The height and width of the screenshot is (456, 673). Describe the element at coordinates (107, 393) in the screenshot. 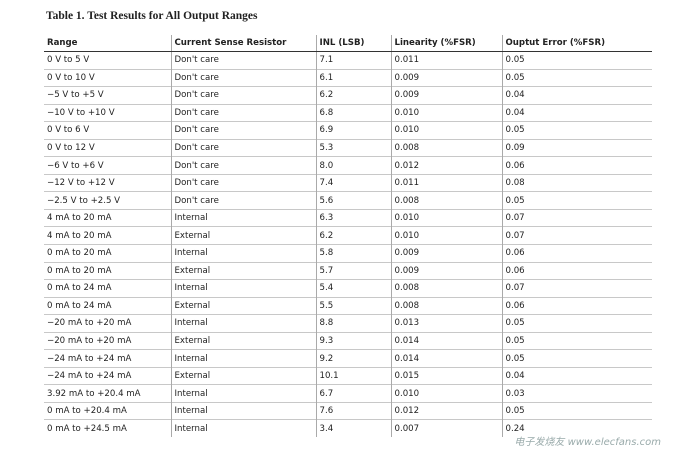

I see `table-cell: 3.92 mA to +20.4 mA` at that location.